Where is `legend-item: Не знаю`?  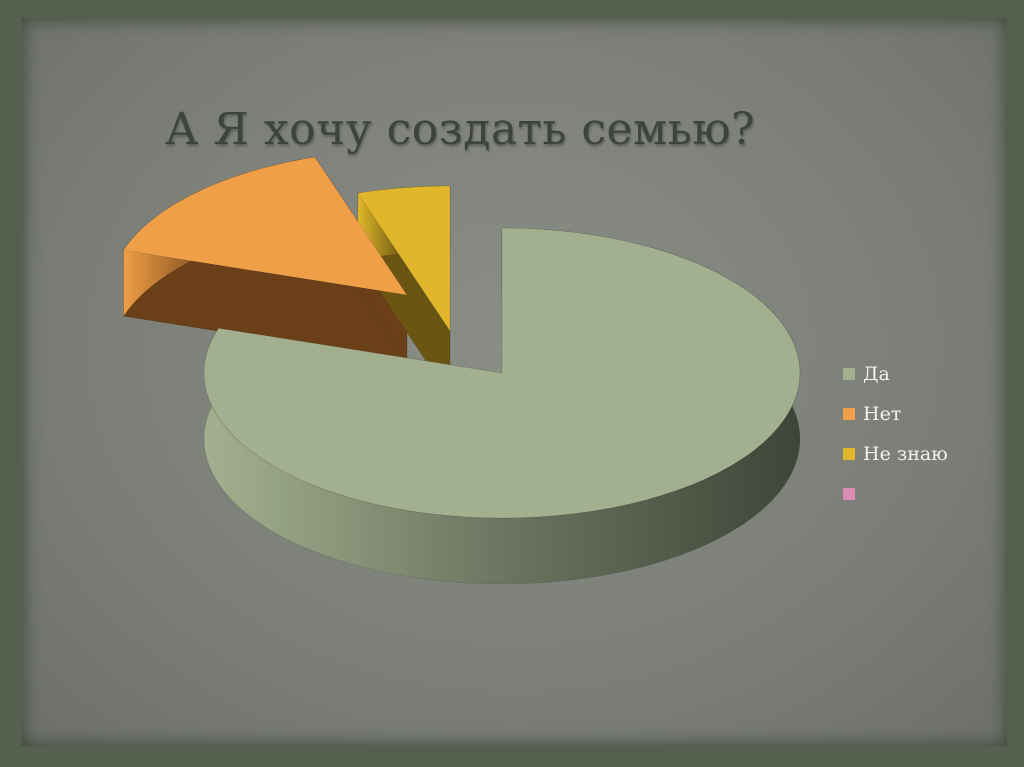 legend-item: Не знаю is located at coordinates (895, 454).